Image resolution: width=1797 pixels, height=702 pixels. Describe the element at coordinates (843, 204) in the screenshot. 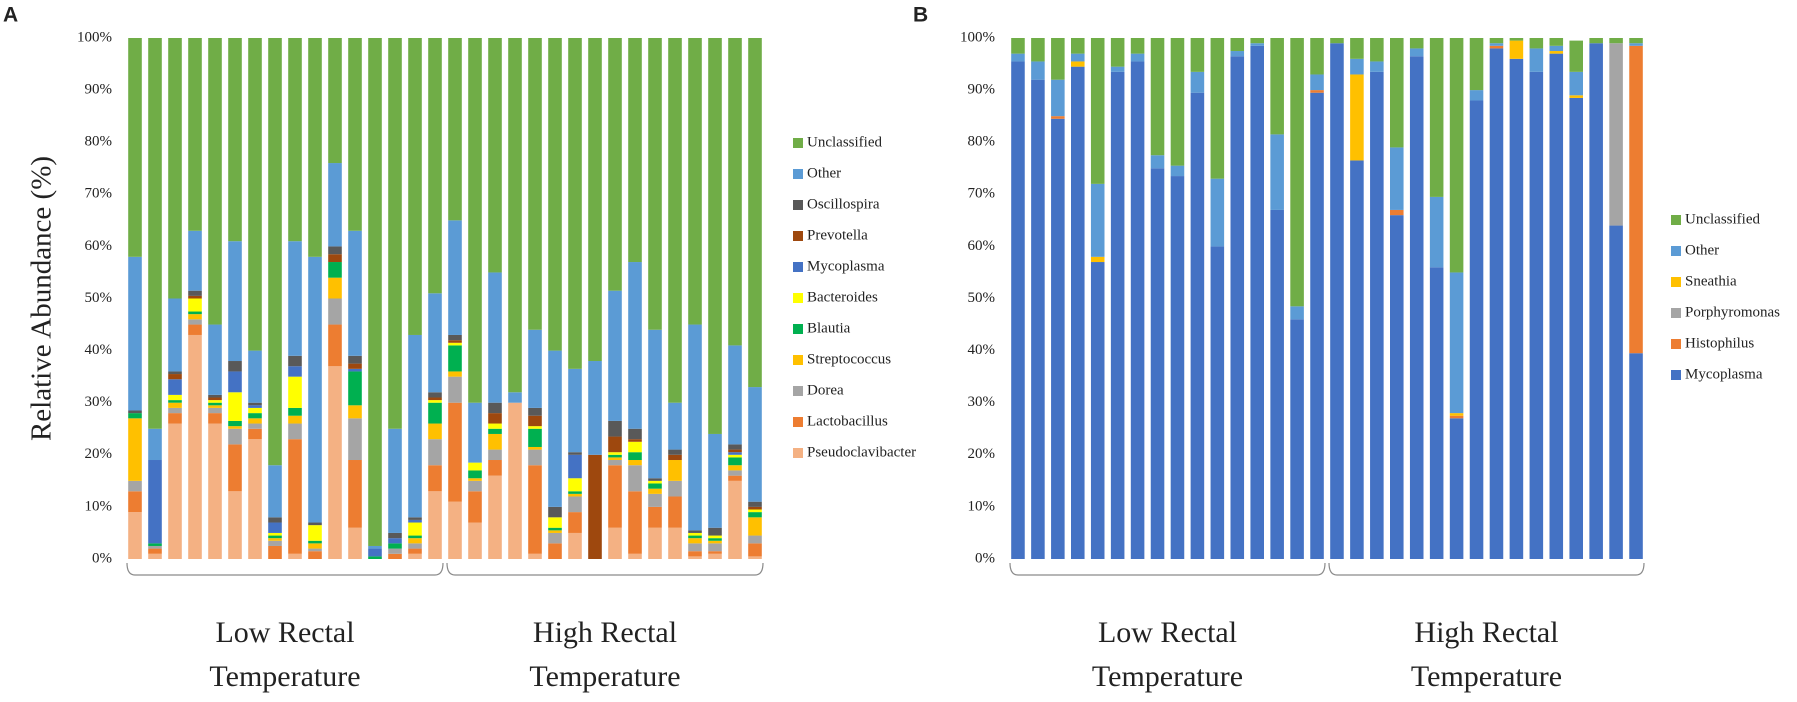

I see `legend-label: Oscillospira` at that location.